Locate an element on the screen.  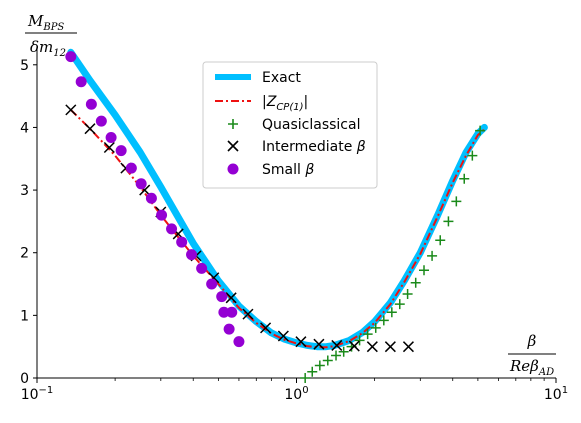
legend-item-intermediate-beta: Intermediate β is located at coordinates (296, 147).